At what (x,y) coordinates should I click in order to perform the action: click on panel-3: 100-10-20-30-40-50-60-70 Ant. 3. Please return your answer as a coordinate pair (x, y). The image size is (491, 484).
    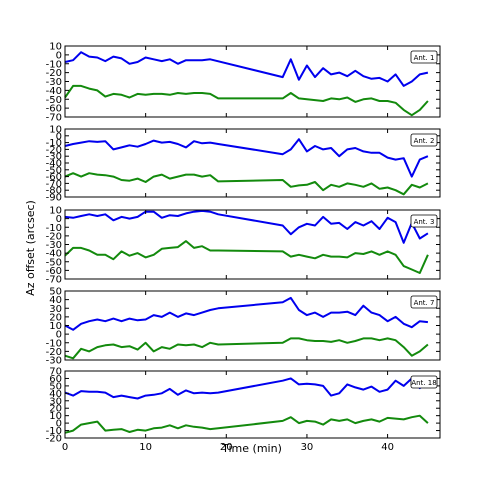
    Looking at the image, I should click on (243, 246).